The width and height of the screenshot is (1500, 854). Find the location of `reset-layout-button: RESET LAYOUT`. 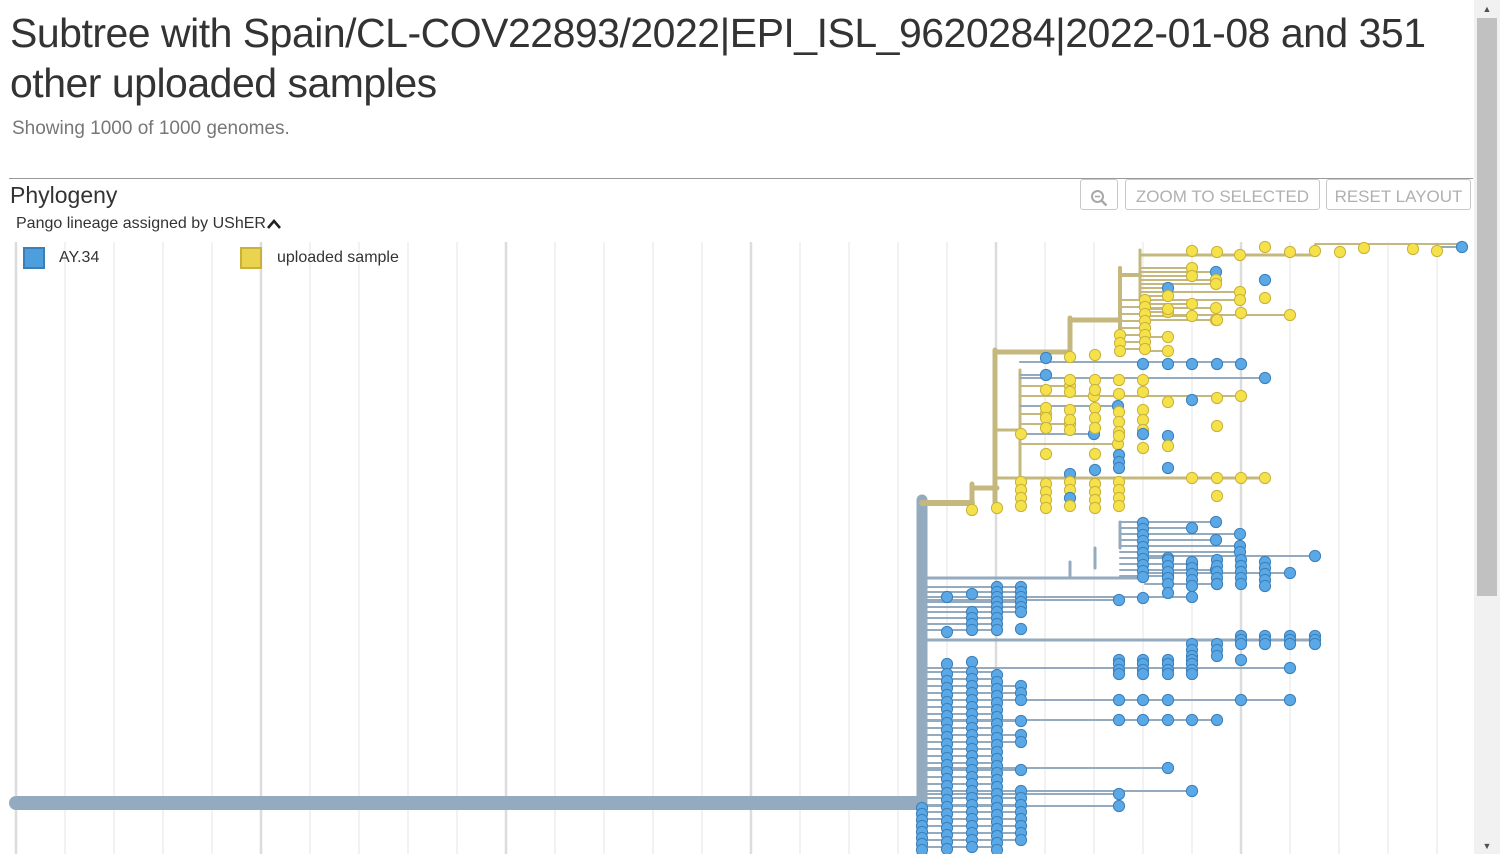

reset-layout-button: RESET LAYOUT is located at coordinates (1398, 194).